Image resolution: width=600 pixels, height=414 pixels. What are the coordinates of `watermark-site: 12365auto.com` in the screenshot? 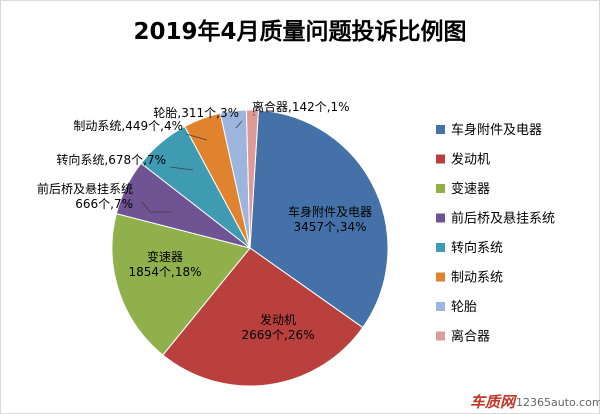 It's located at (558, 402).